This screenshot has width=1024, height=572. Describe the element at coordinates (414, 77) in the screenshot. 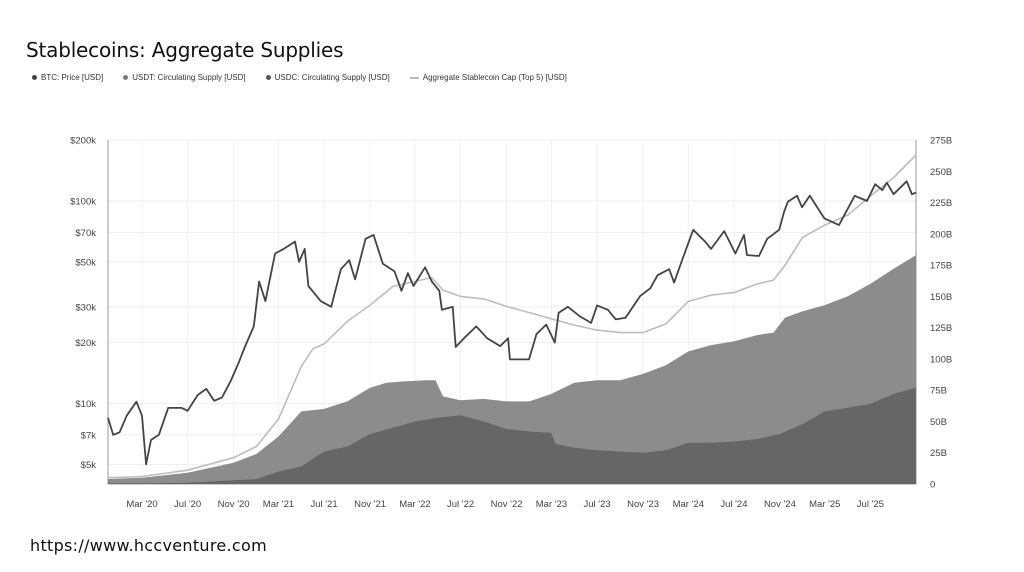

I see `legend-marker-aggregate-cap` at that location.